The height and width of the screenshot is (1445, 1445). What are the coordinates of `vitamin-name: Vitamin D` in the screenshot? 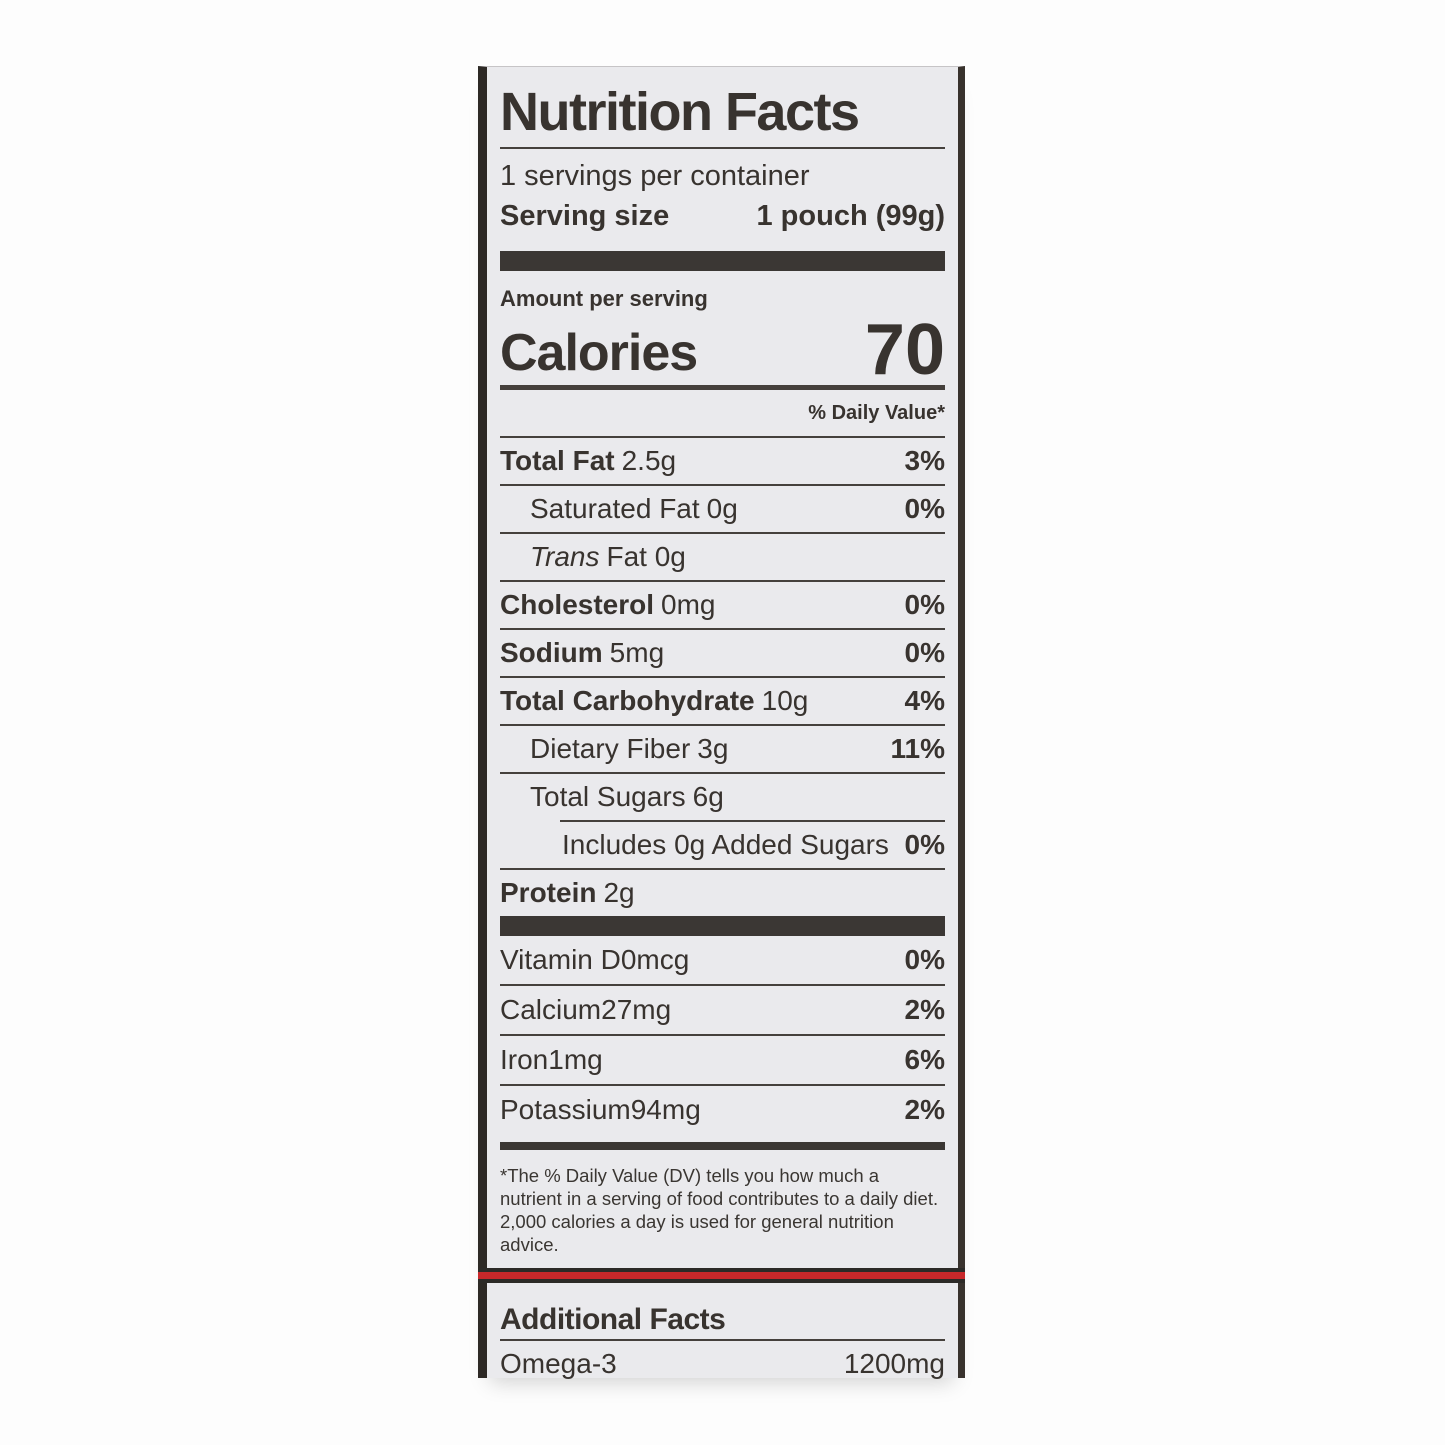 It's located at (560, 959).